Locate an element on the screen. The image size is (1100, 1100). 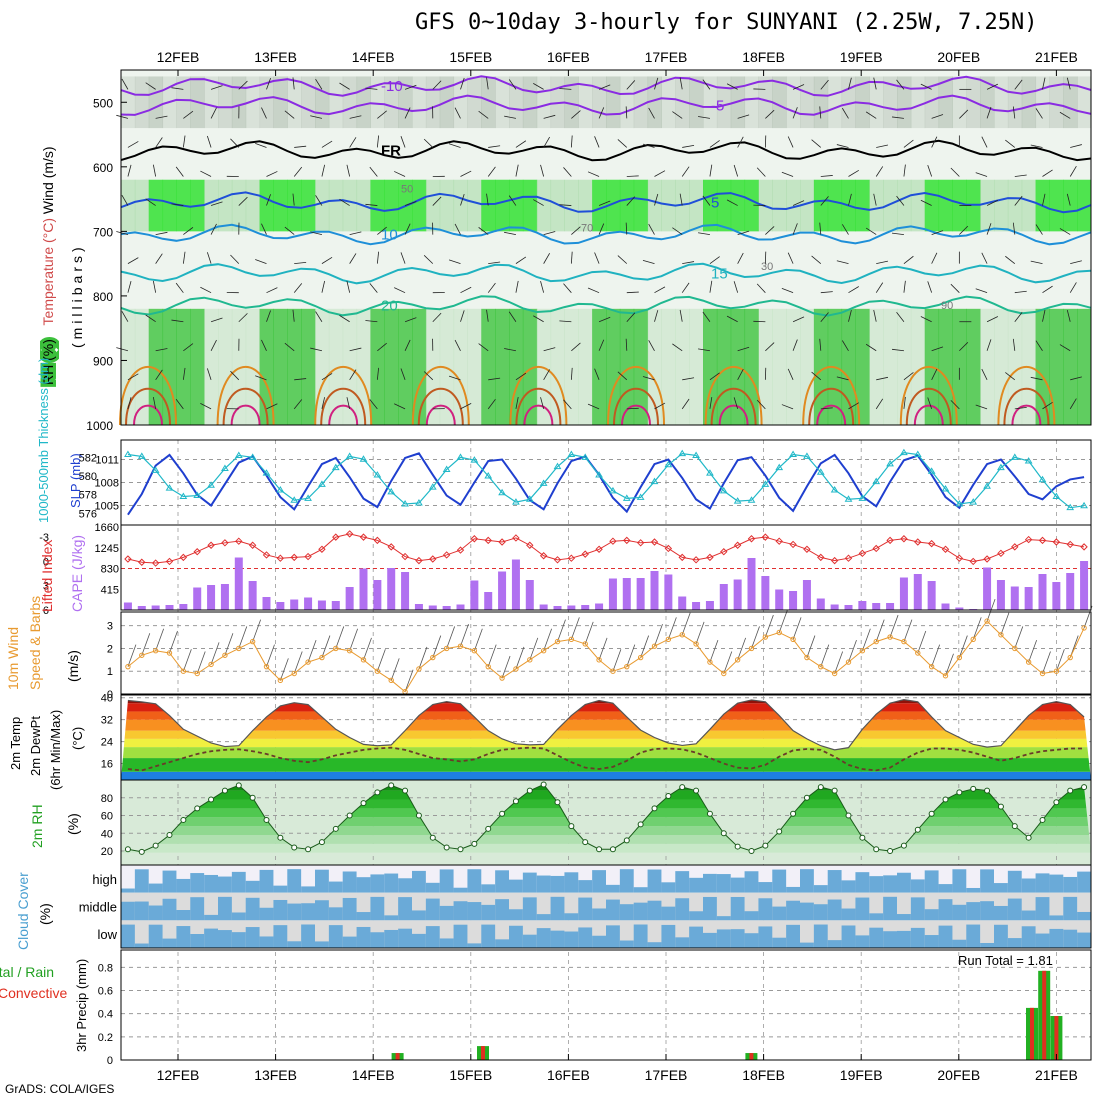
precip-convective-bar is located at coordinates (1032, 1033).